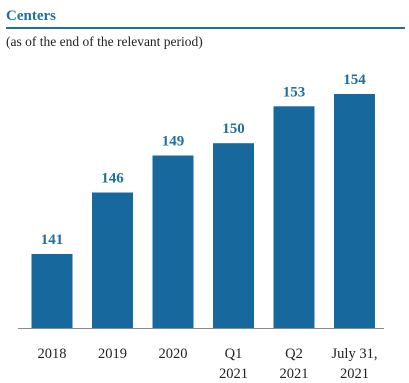 This screenshot has height=383, width=409. What do you see at coordinates (205, 28) in the screenshot?
I see `title-underline` at bounding box center [205, 28].